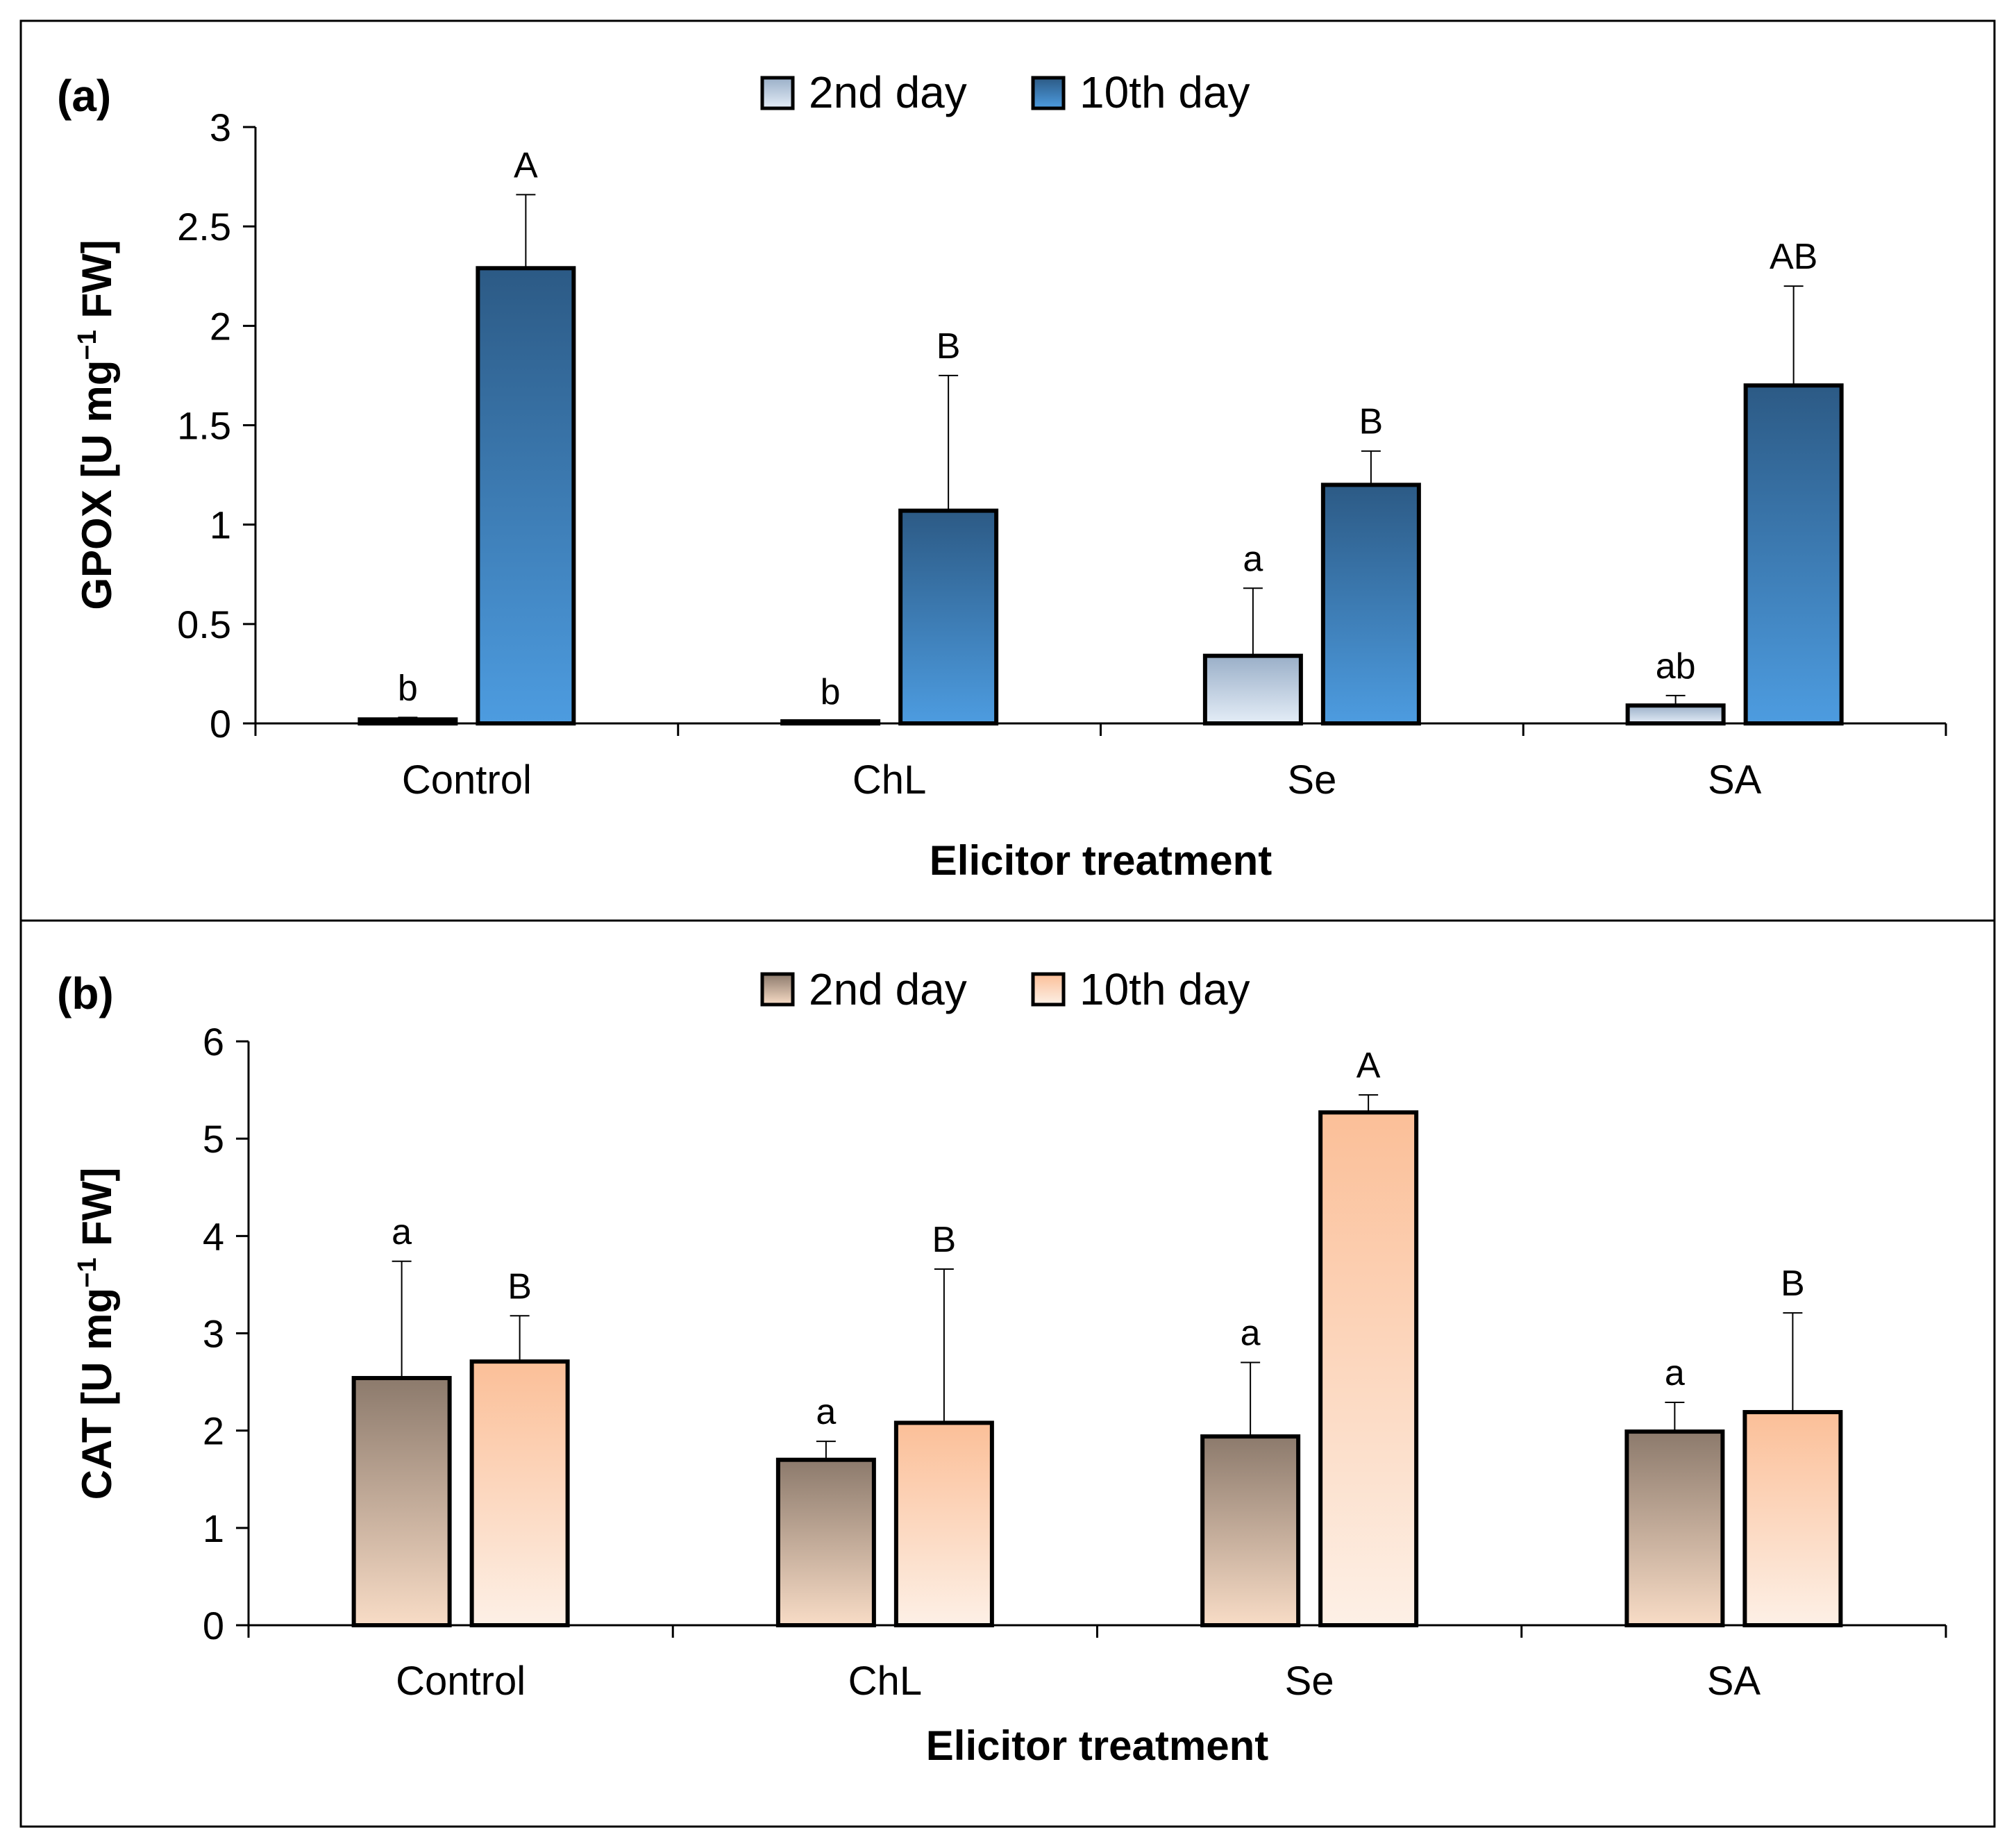 The image size is (2016, 1846). Describe the element at coordinates (214, 1236) in the screenshot. I see `y-tick-label: 4` at that location.